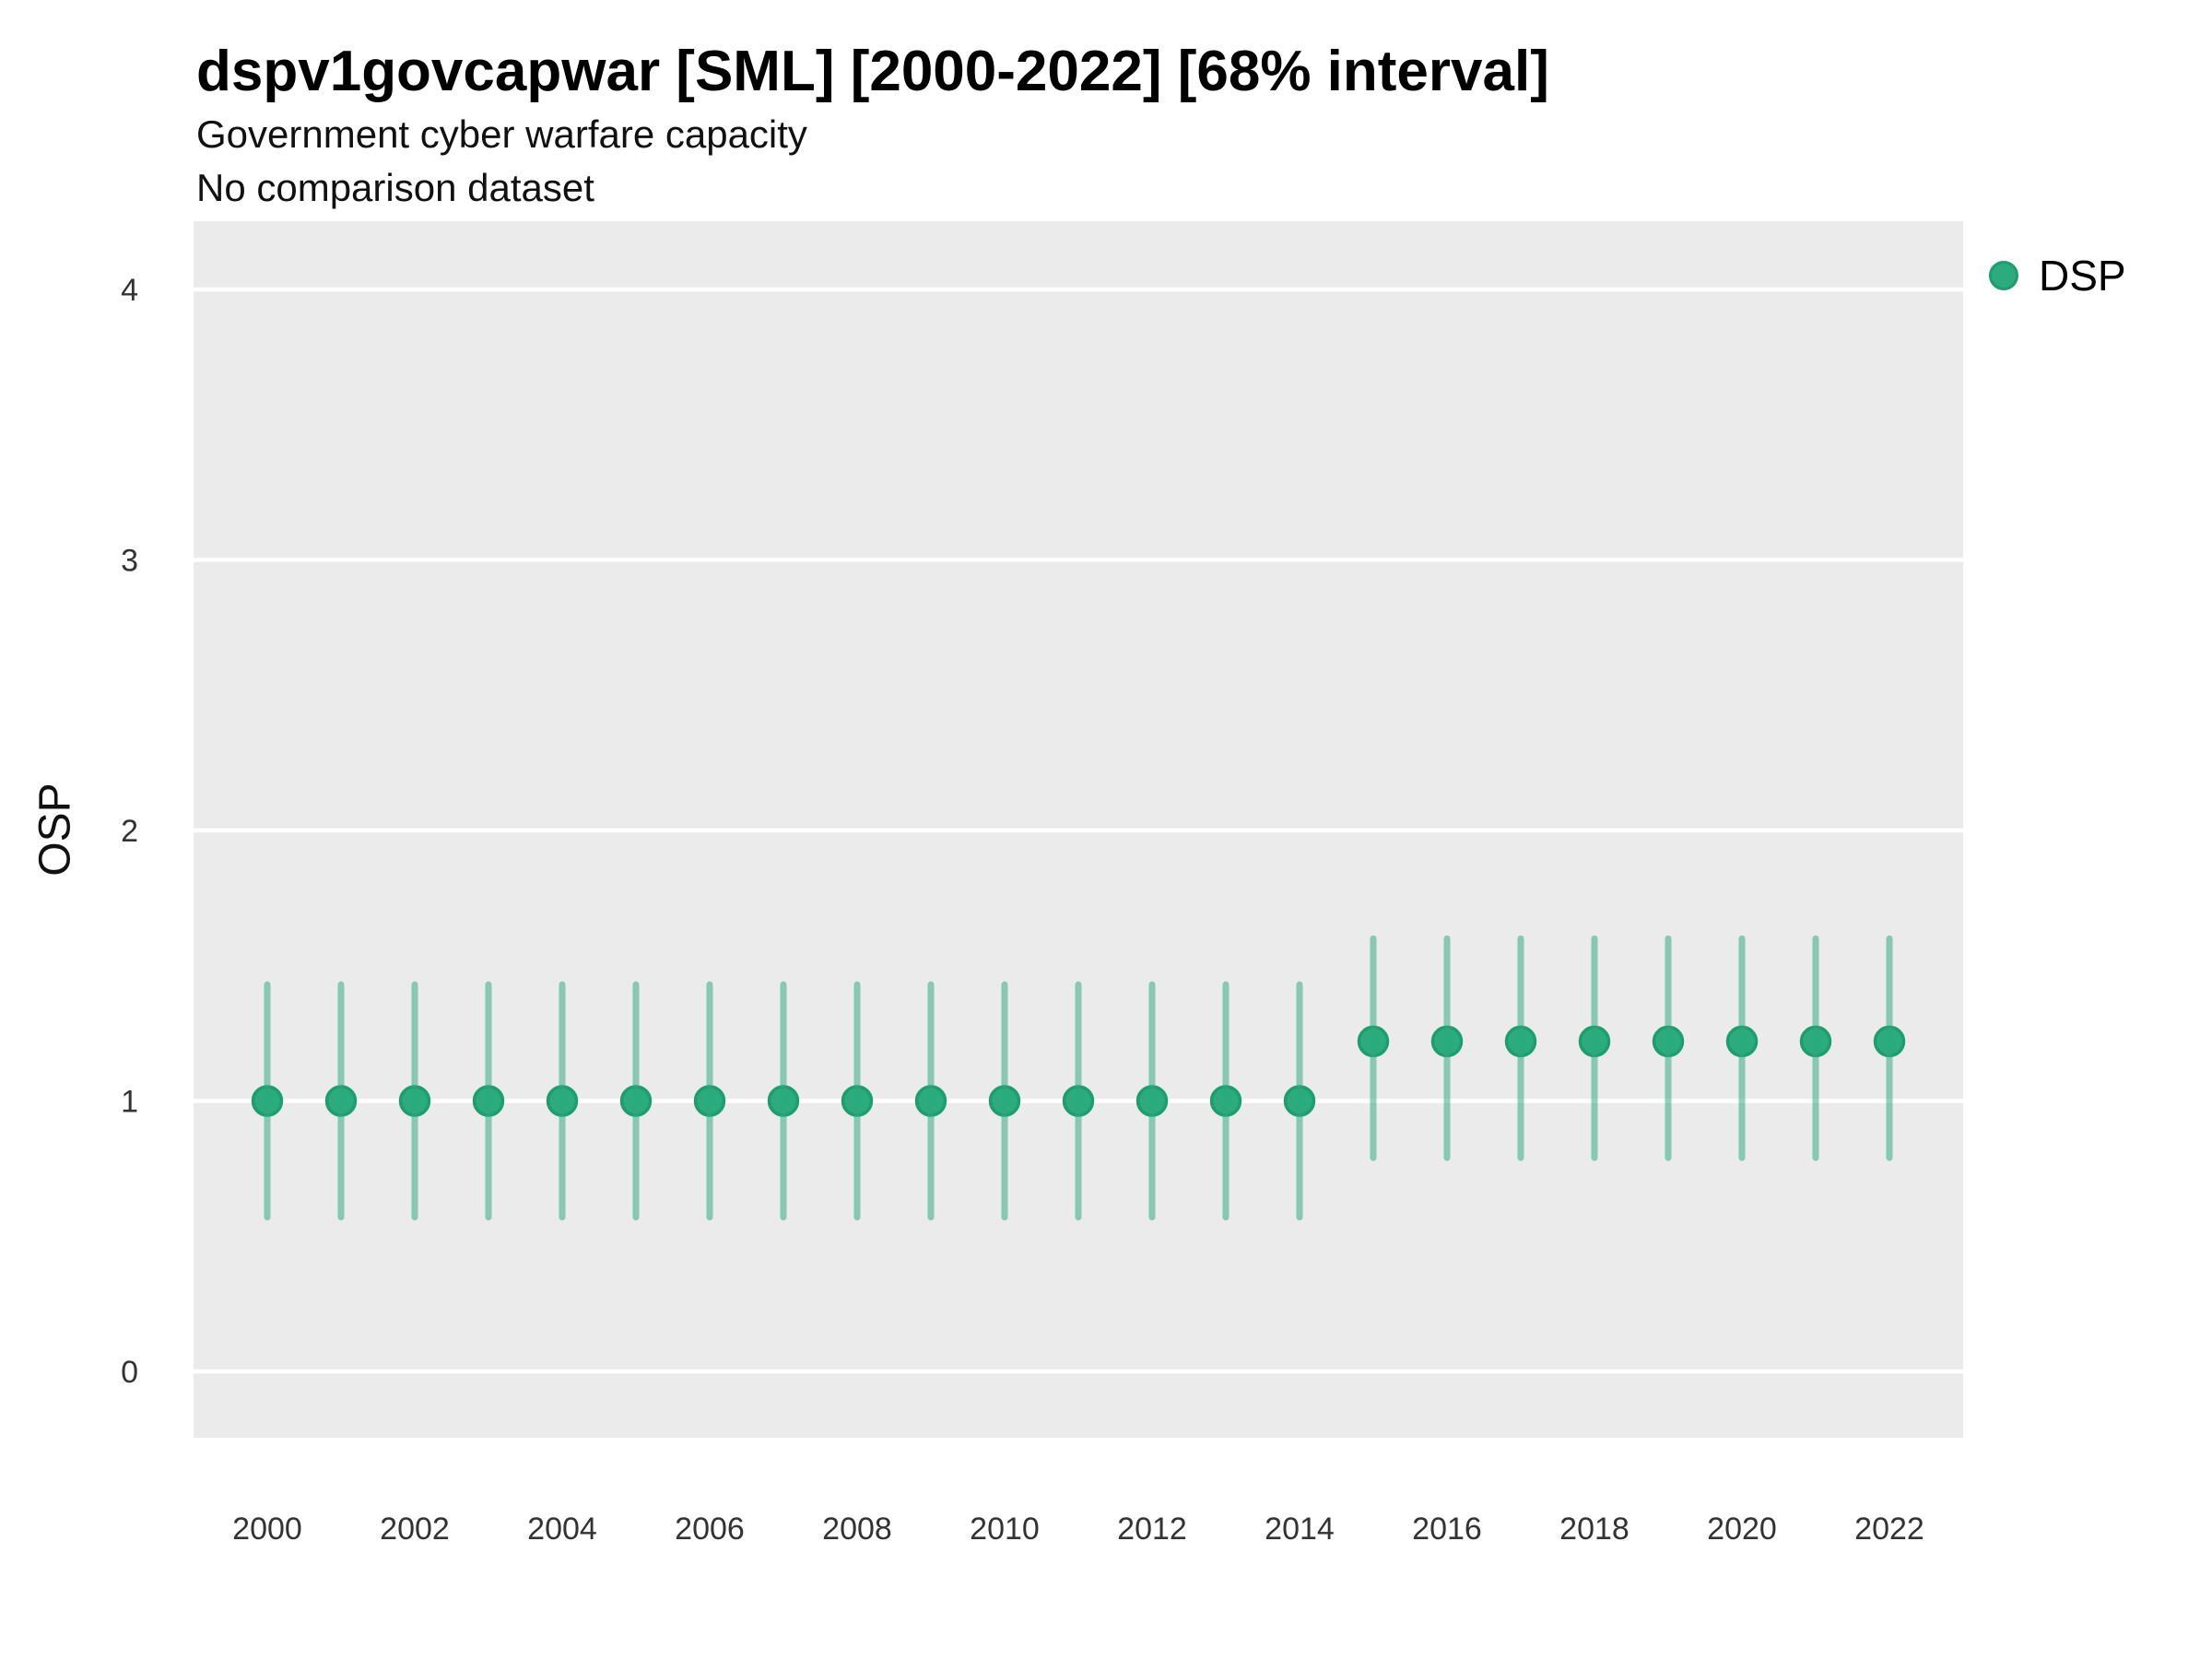 The image size is (2212, 1659). Describe the element at coordinates (1152, 1529) in the screenshot. I see `x-tick-label-2012: 2012` at that location.